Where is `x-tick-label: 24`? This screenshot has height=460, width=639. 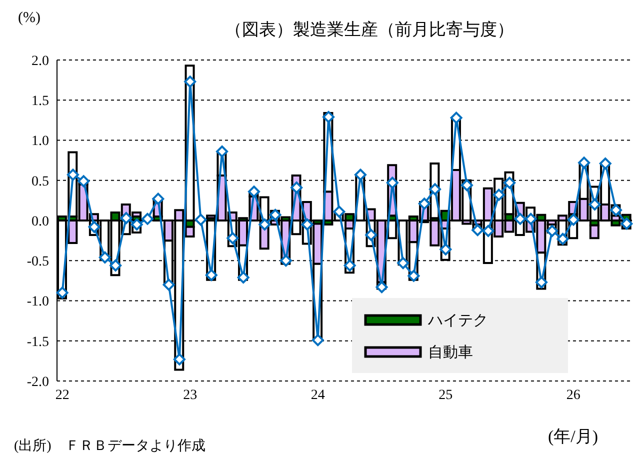
x-tick-label: 24 is located at coordinates (317, 395).